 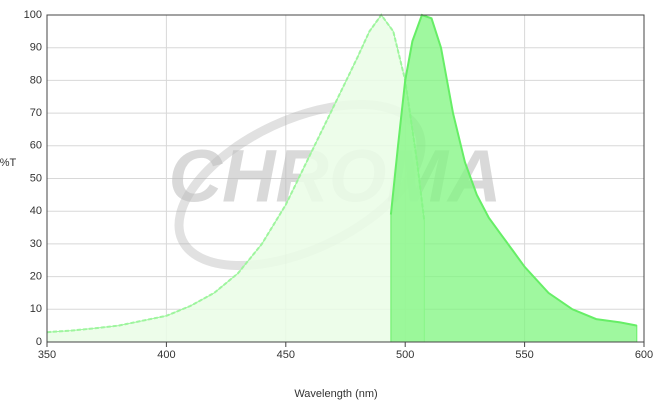 What do you see at coordinates (8, 163) in the screenshot?
I see `y-axis-label: %T` at bounding box center [8, 163].